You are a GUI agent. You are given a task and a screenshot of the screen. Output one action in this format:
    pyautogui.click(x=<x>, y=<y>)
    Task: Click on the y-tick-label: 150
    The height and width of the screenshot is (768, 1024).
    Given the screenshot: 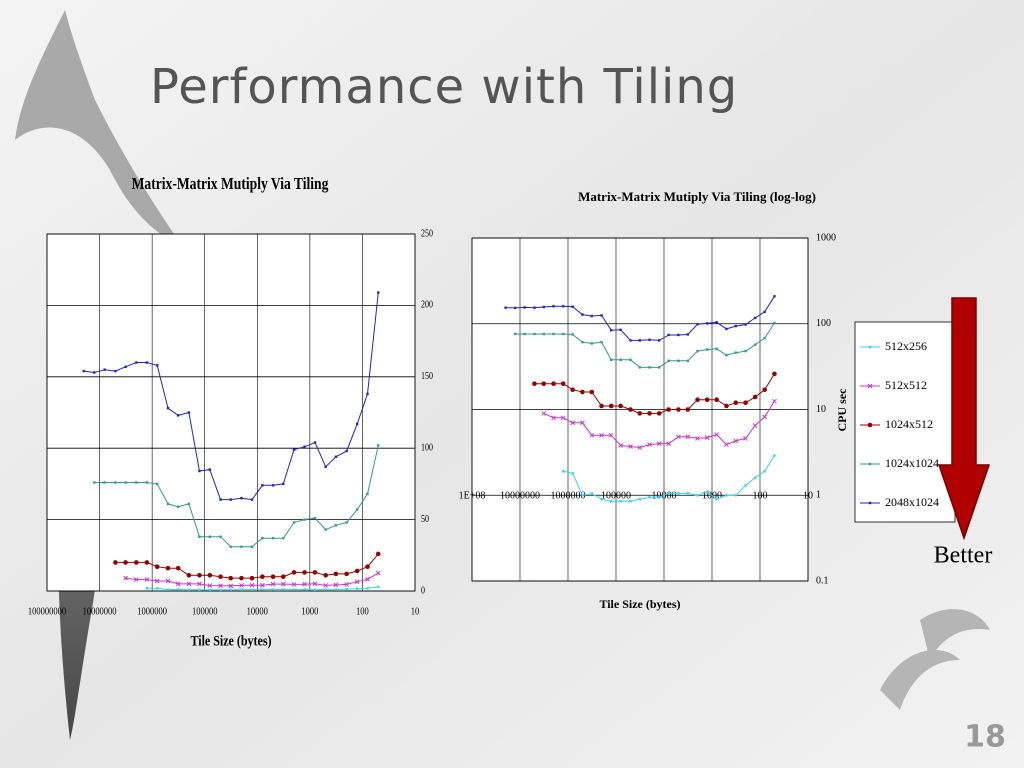 What is the action you would take?
    pyautogui.click(x=427, y=375)
    